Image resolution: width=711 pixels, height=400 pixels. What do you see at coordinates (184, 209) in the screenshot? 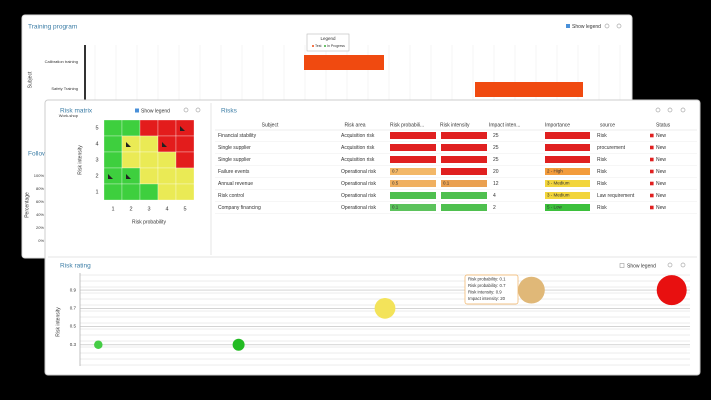
I see `x-tick-label: 5` at bounding box center [184, 209].